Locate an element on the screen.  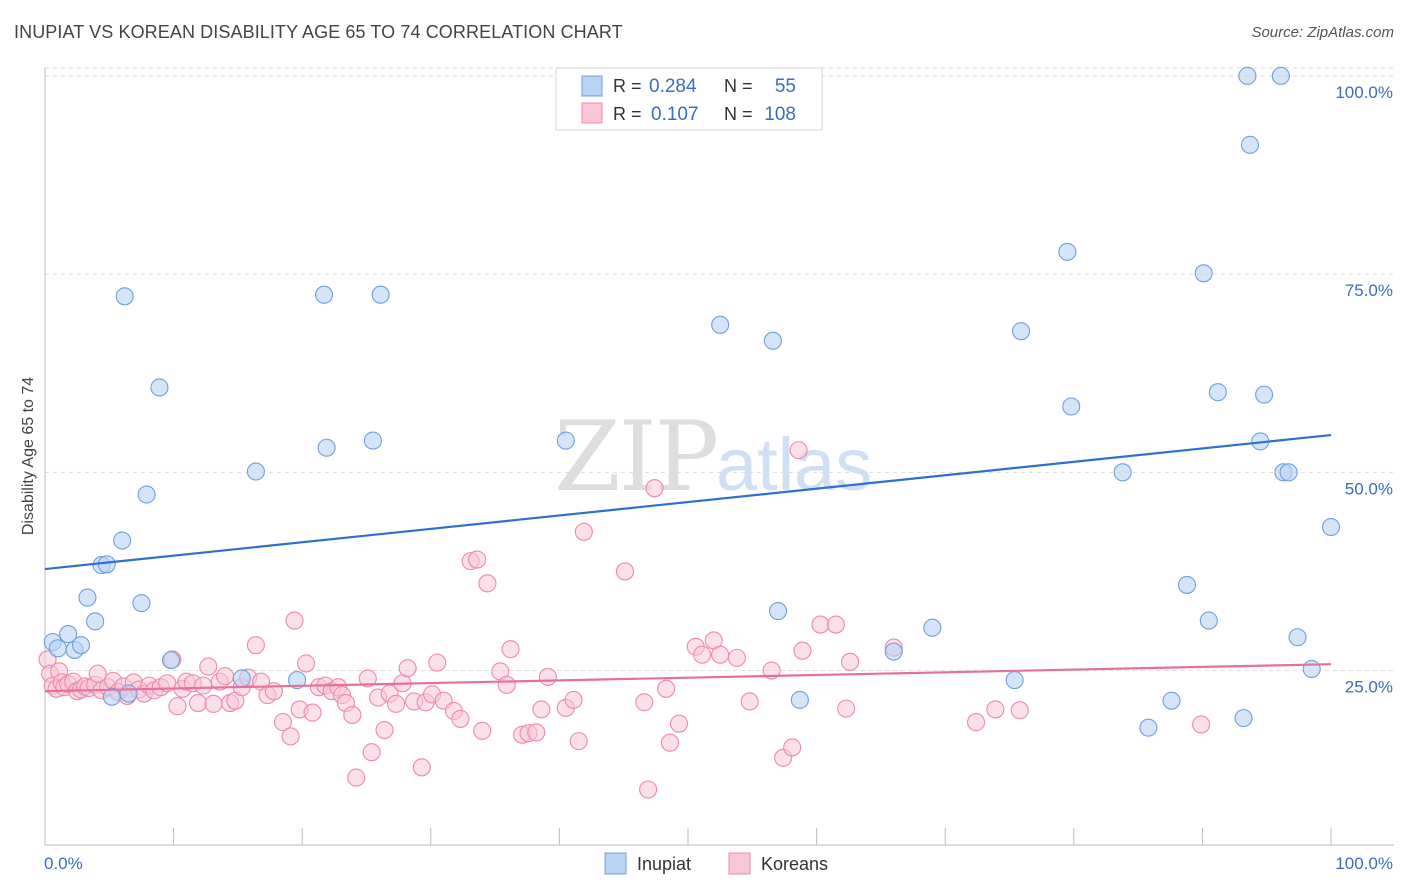
watermark: ZIP atlas is located at coordinates (713, 457).